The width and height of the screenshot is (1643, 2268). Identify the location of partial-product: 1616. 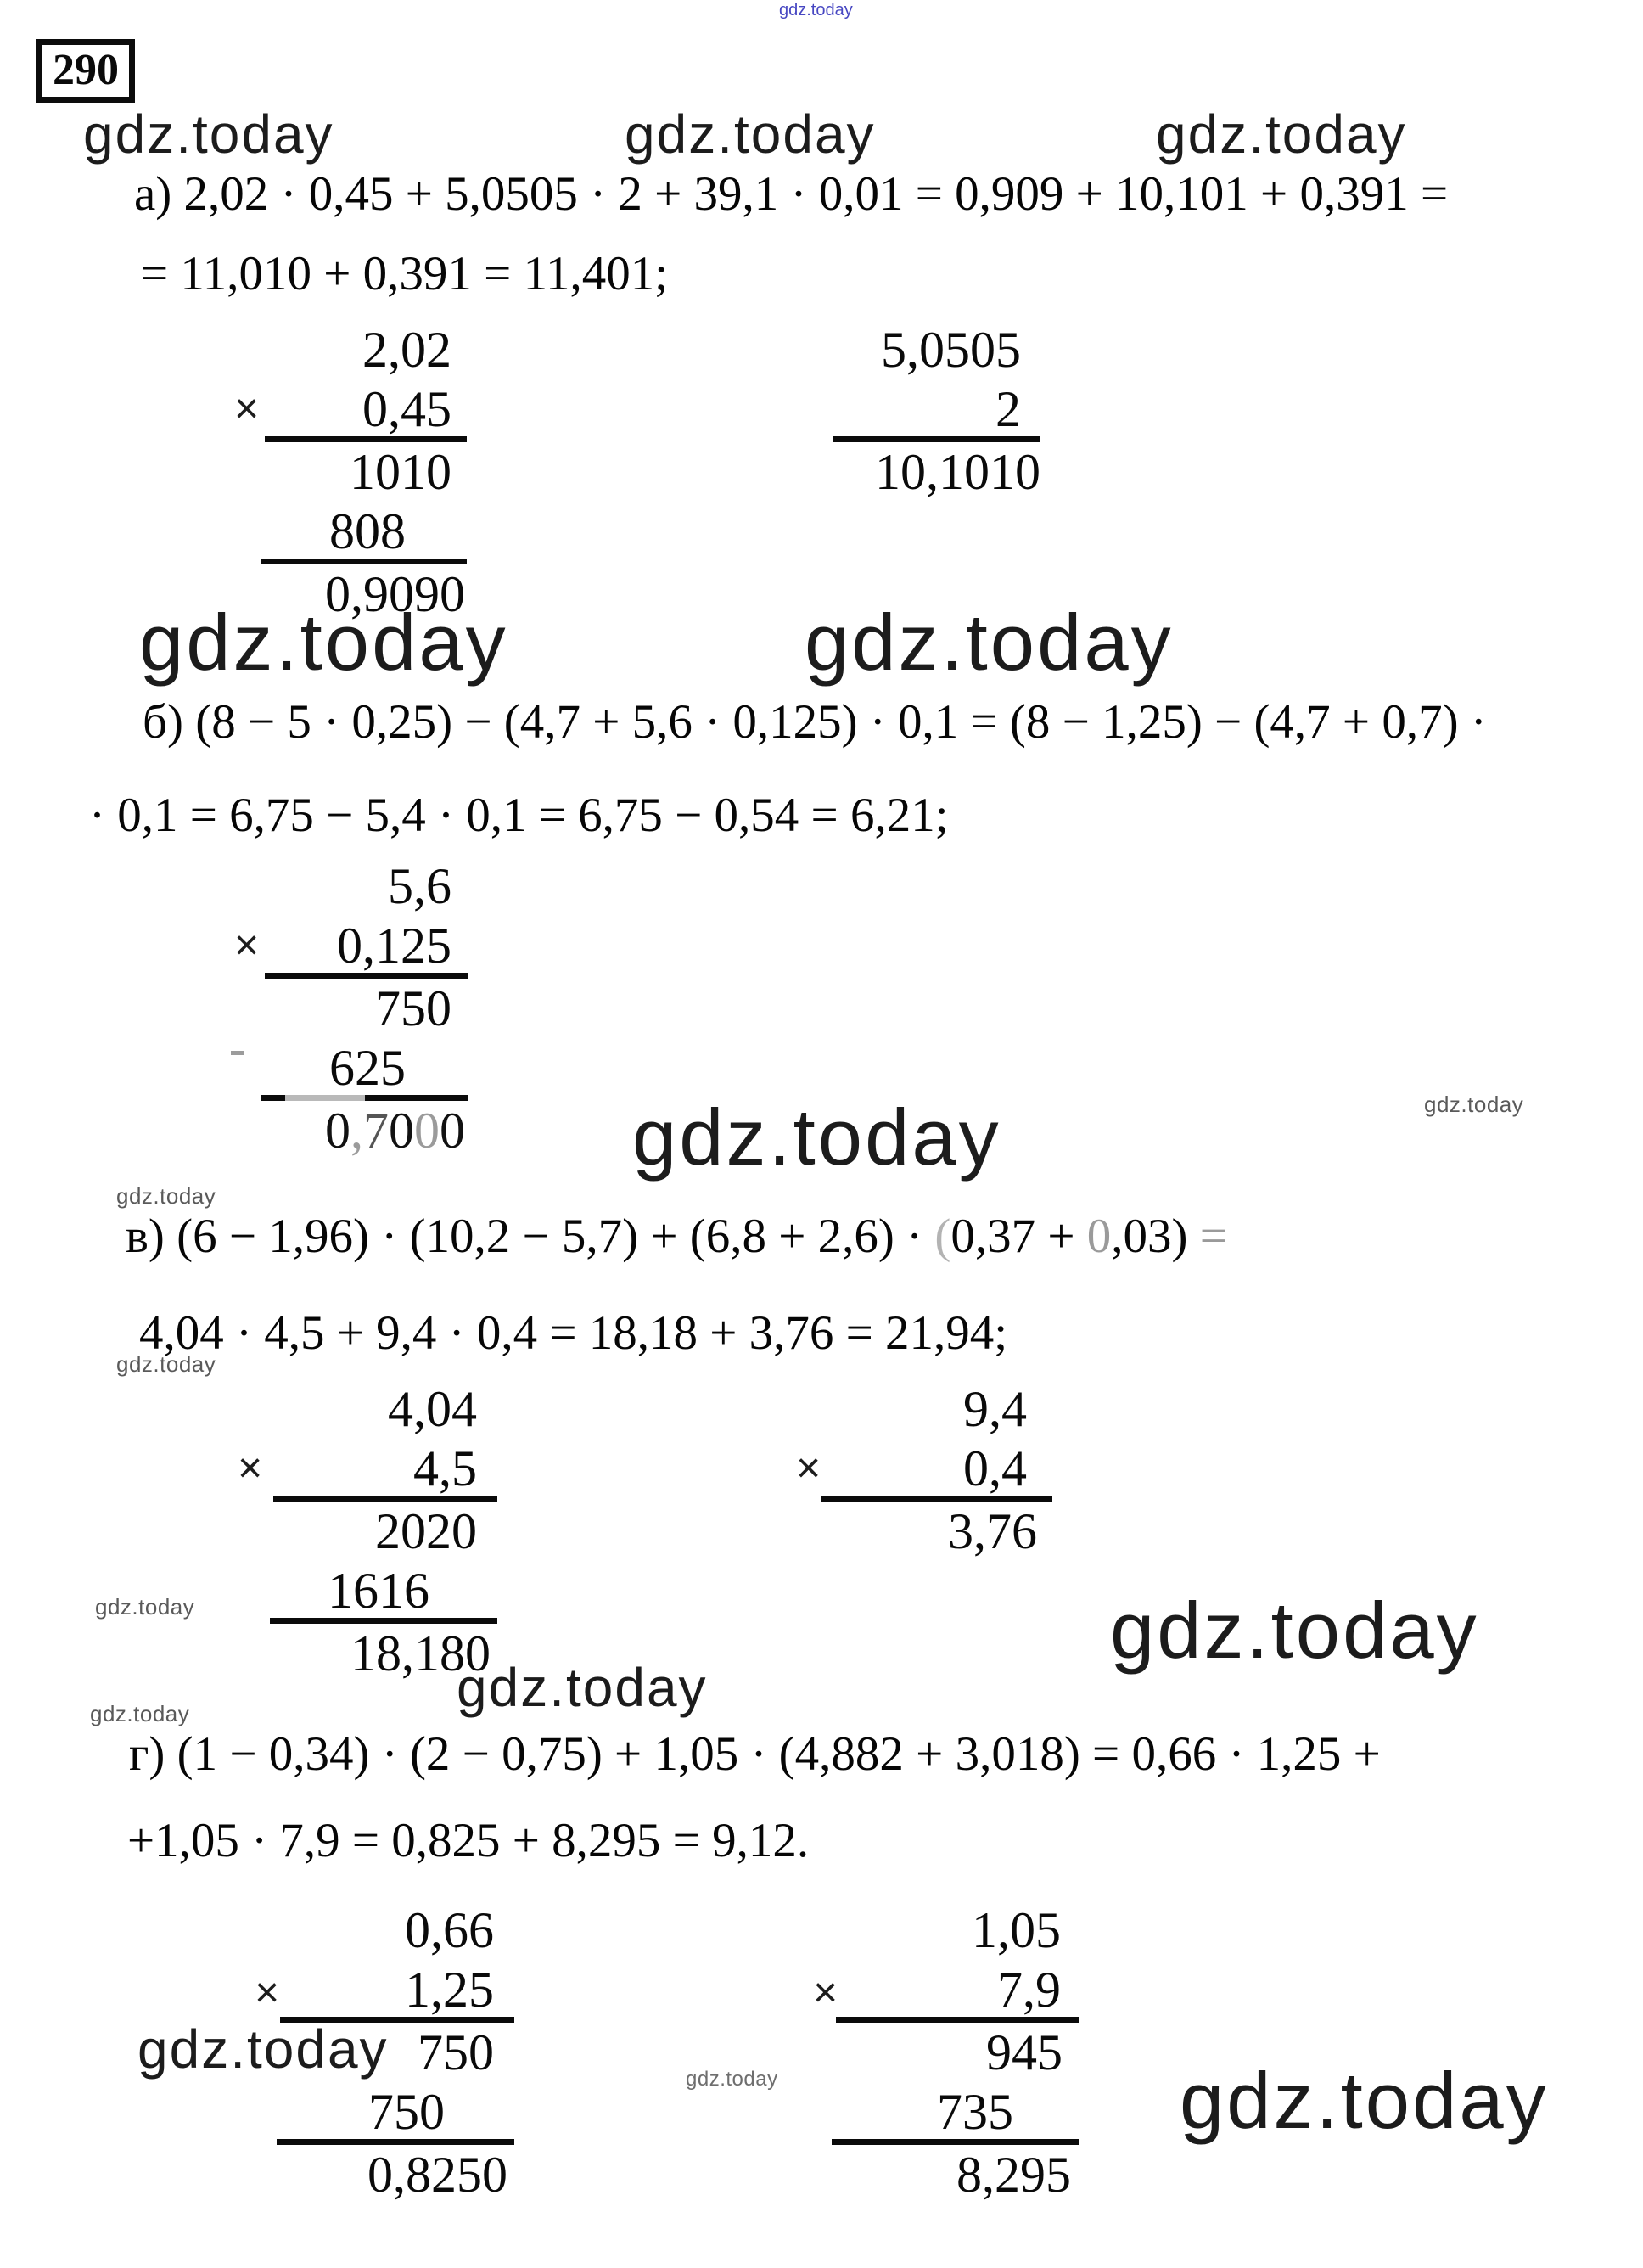
(378, 1591).